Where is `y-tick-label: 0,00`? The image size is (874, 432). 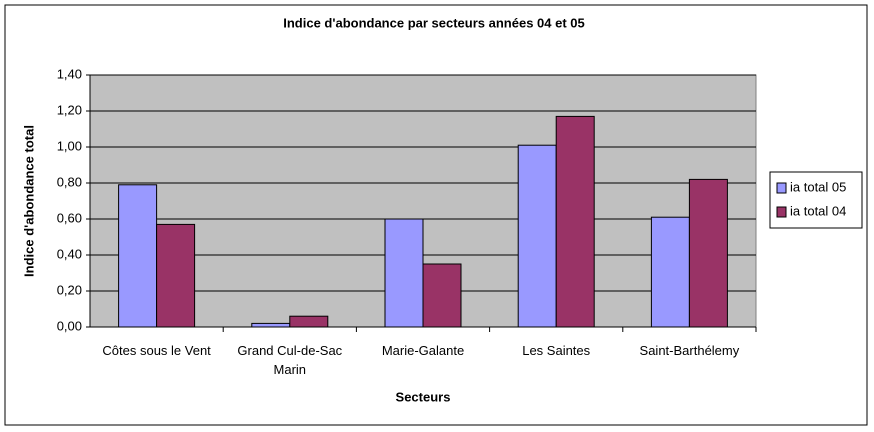
y-tick-label: 0,00 is located at coordinates (69, 325).